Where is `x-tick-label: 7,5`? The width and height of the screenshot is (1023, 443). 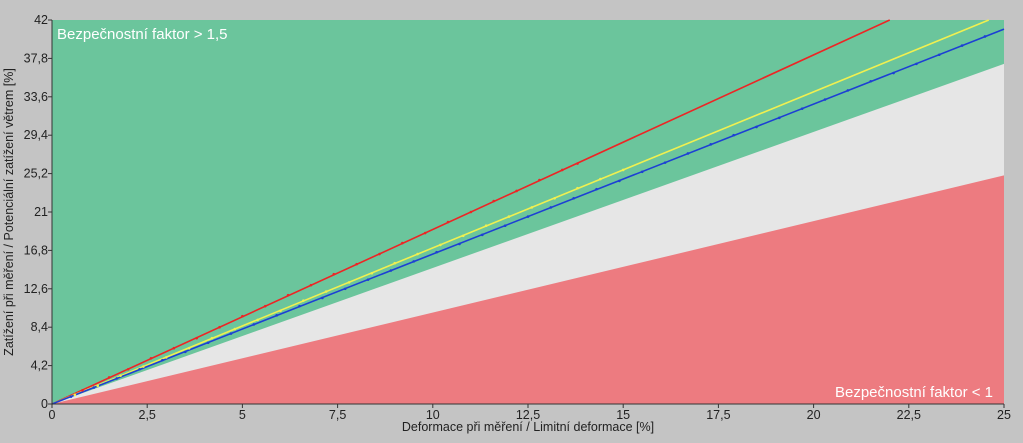
x-tick-label: 7,5 is located at coordinates (337, 415).